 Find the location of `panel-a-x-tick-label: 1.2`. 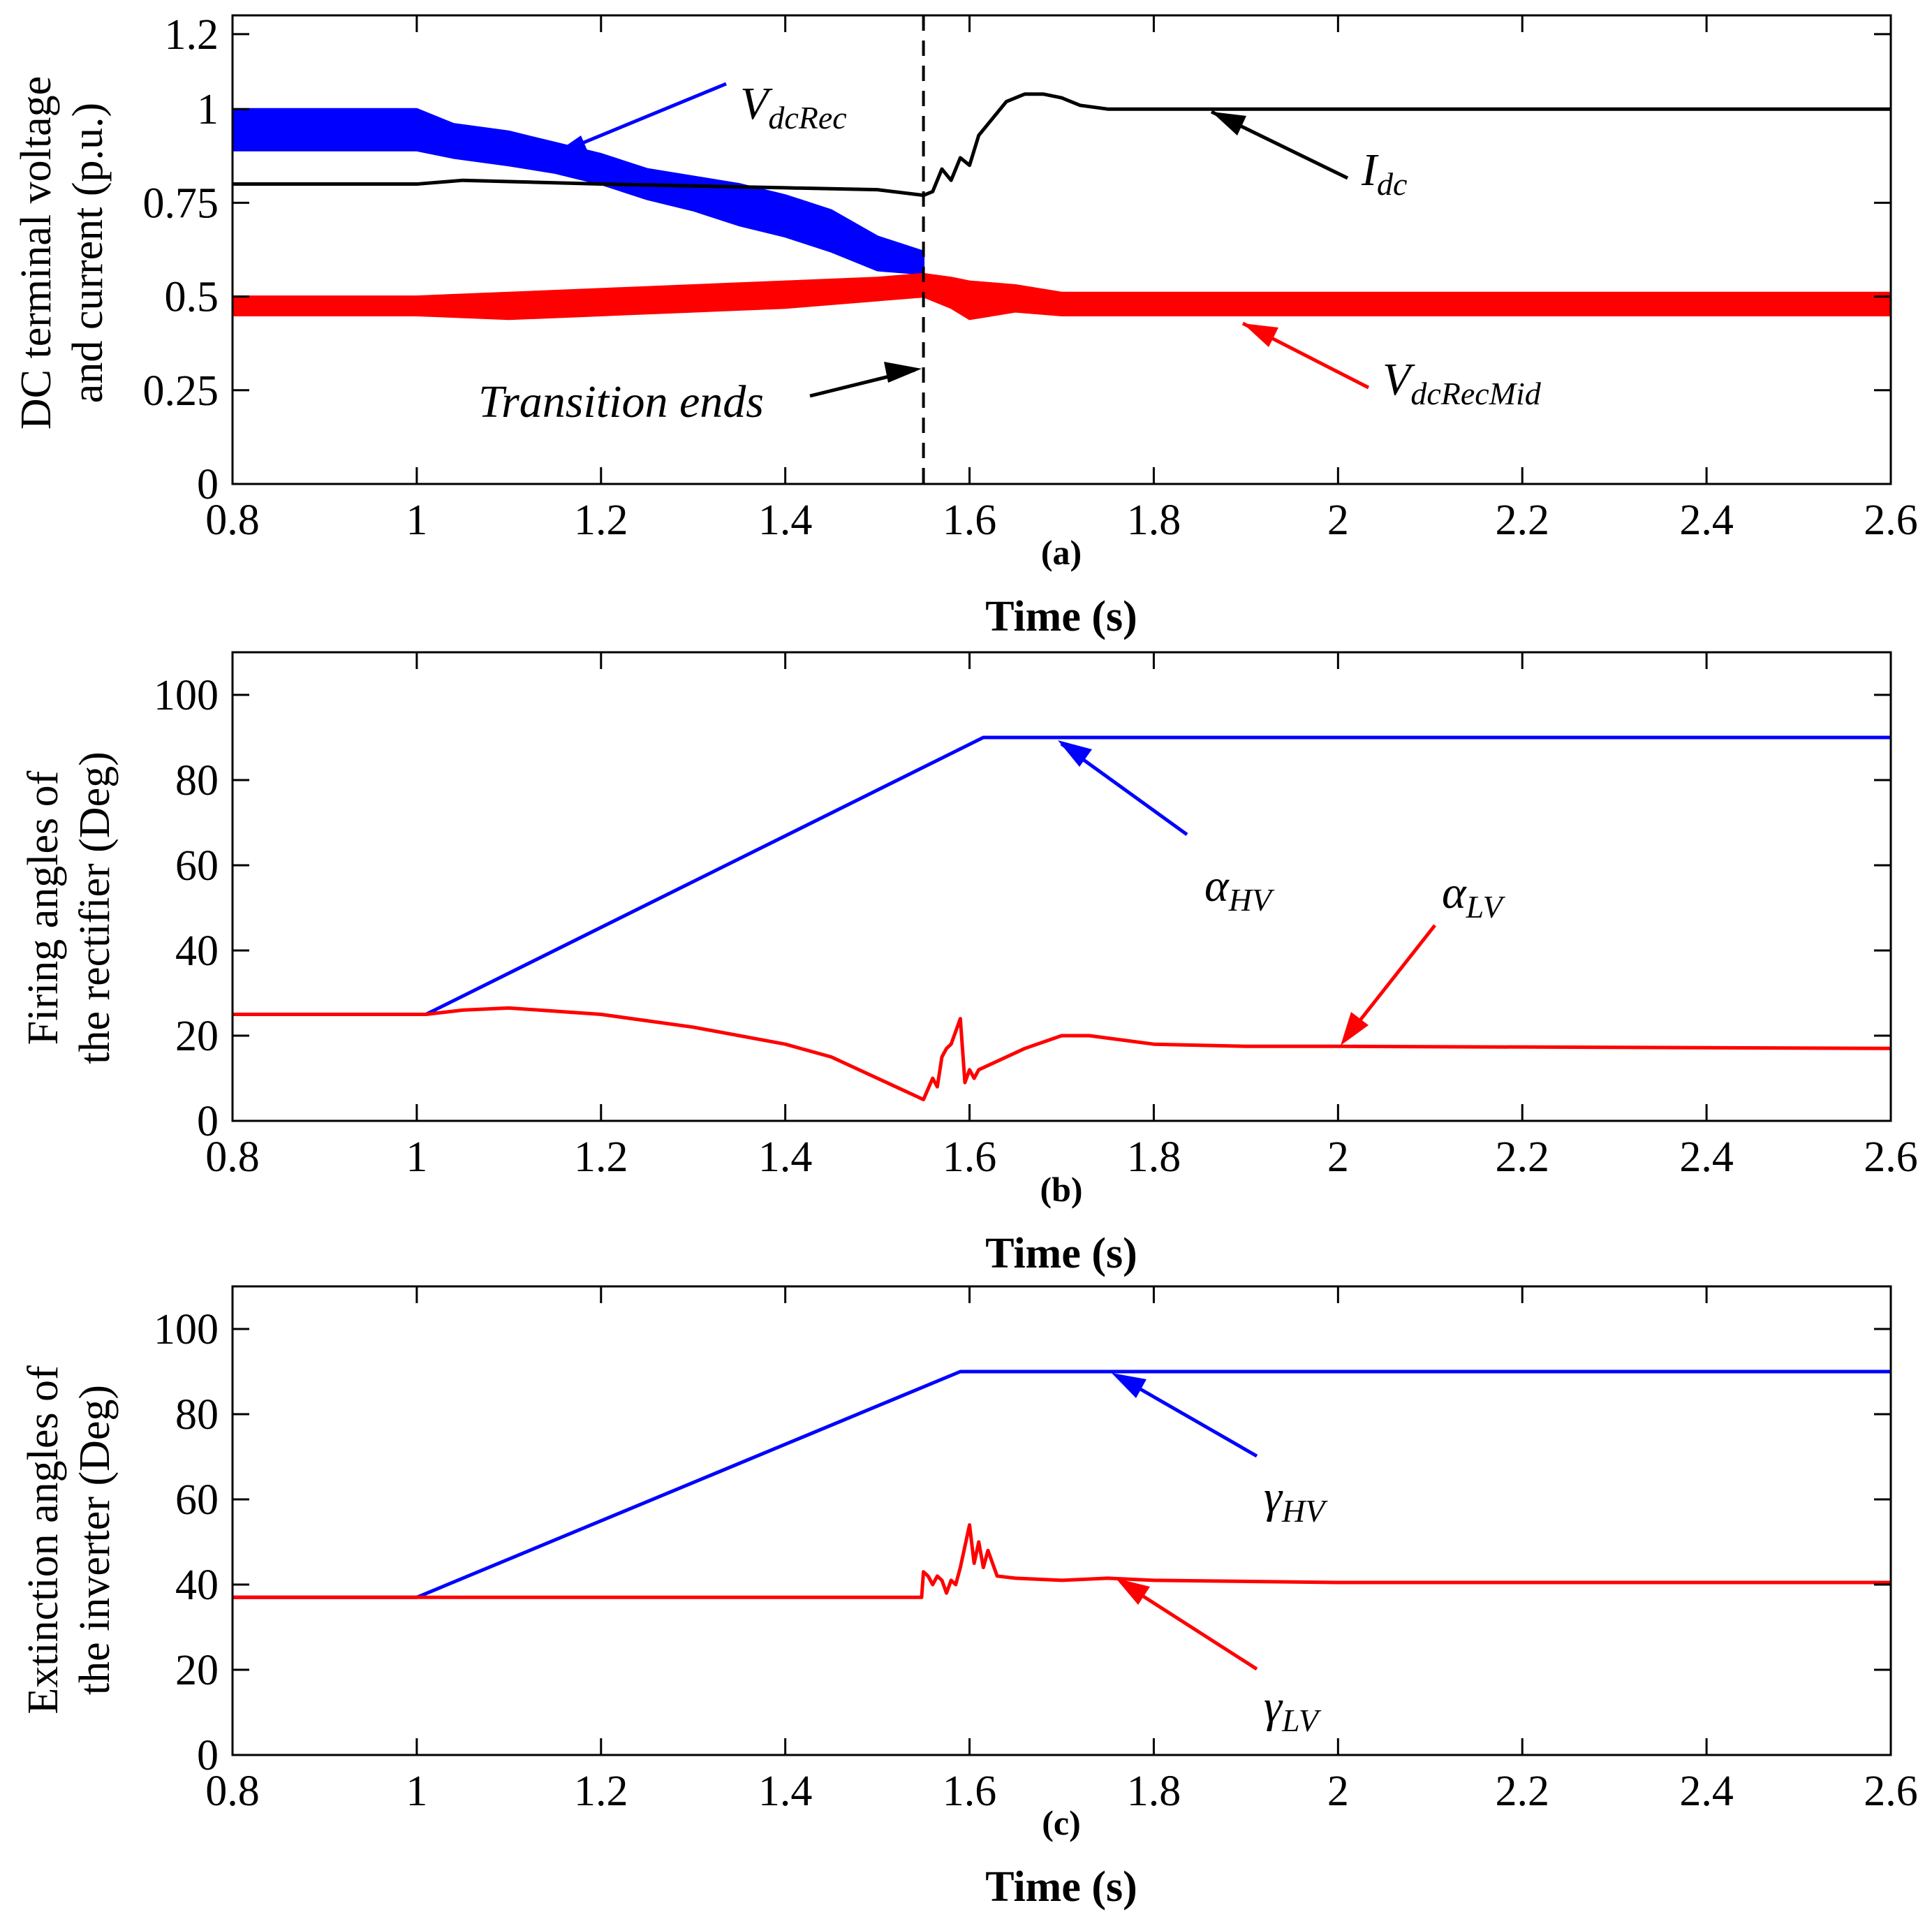

panel-a-x-tick-label: 1.2 is located at coordinates (601, 520).